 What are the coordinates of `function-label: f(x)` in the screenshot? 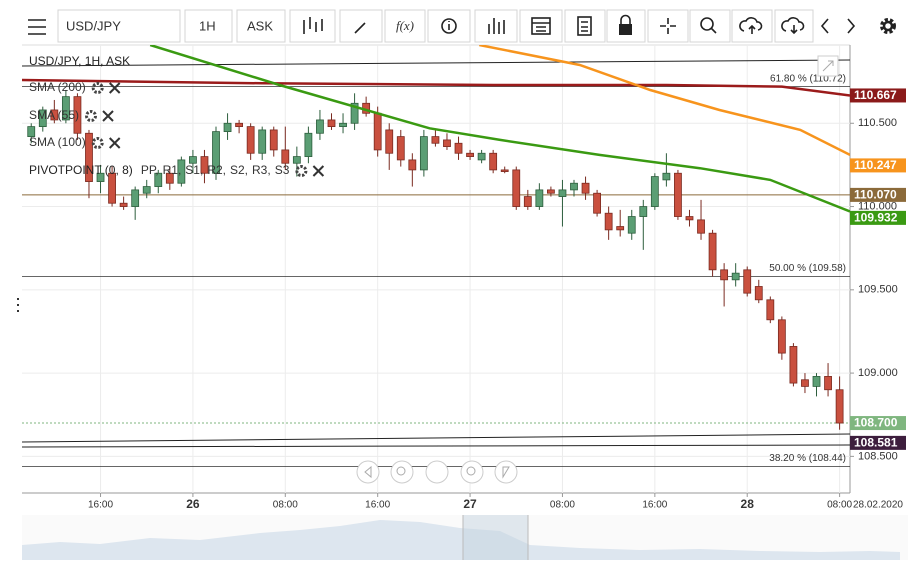 It's located at (405, 25).